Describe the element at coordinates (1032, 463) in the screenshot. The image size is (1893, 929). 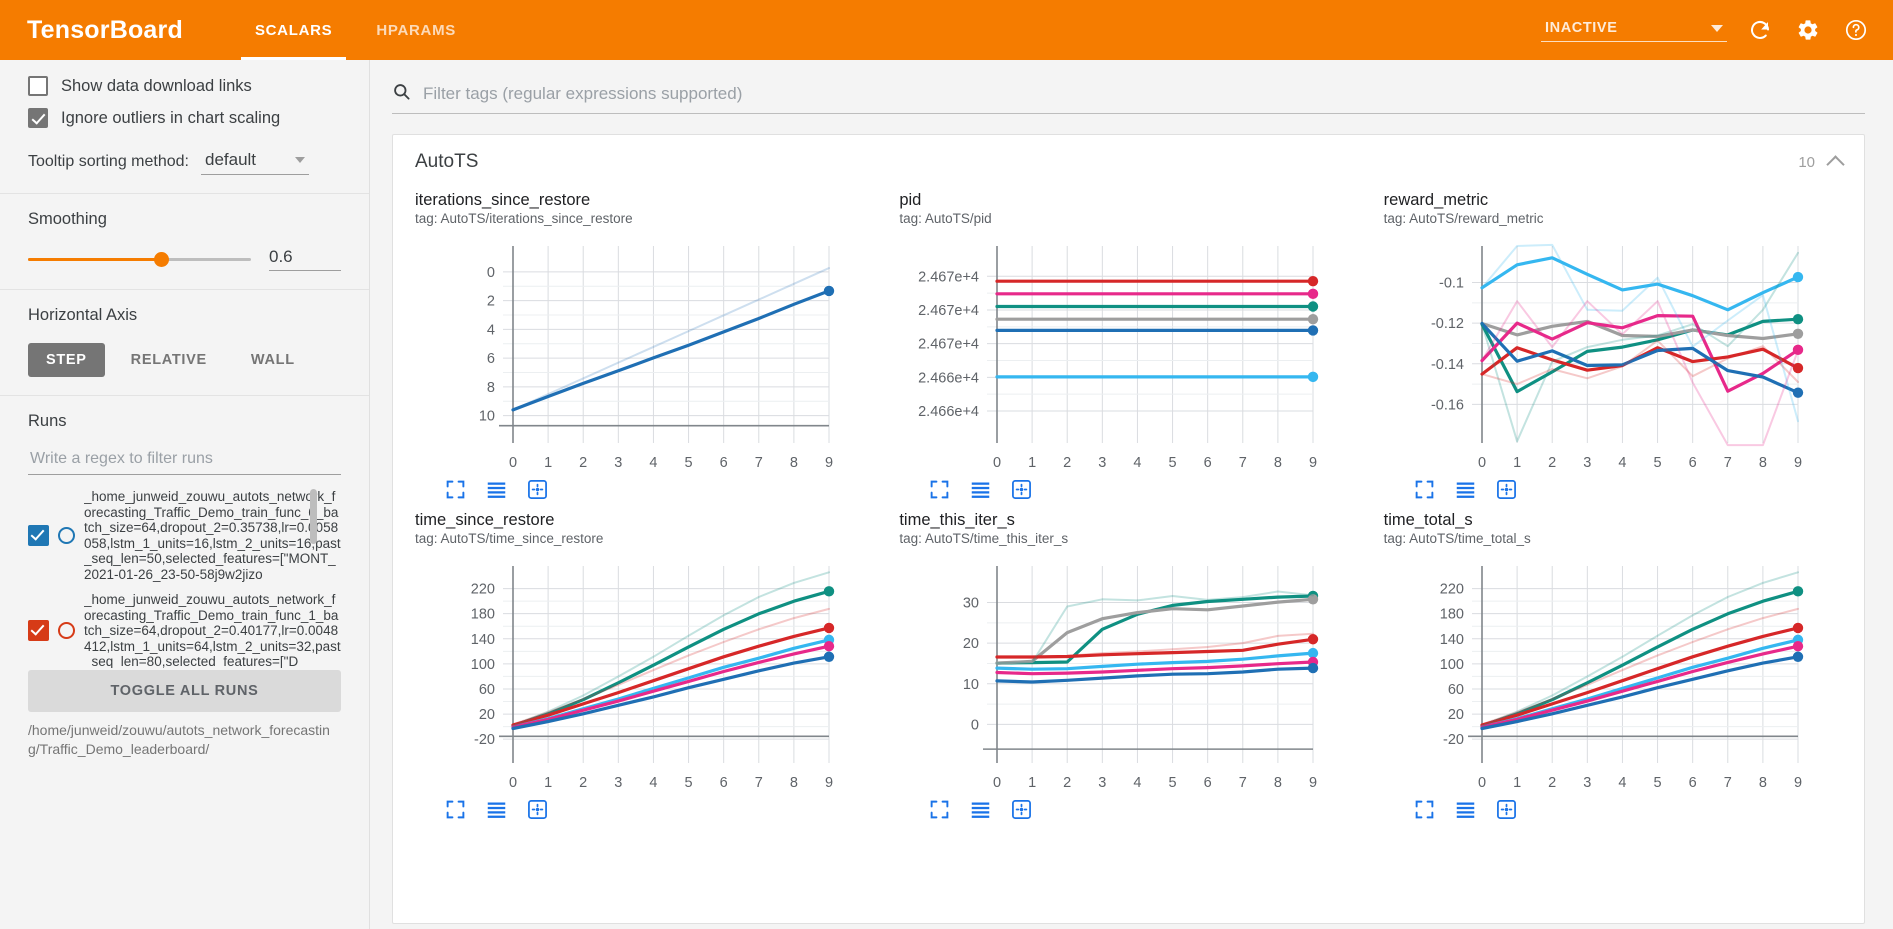
I see `x-axis-tick-label: 1` at that location.